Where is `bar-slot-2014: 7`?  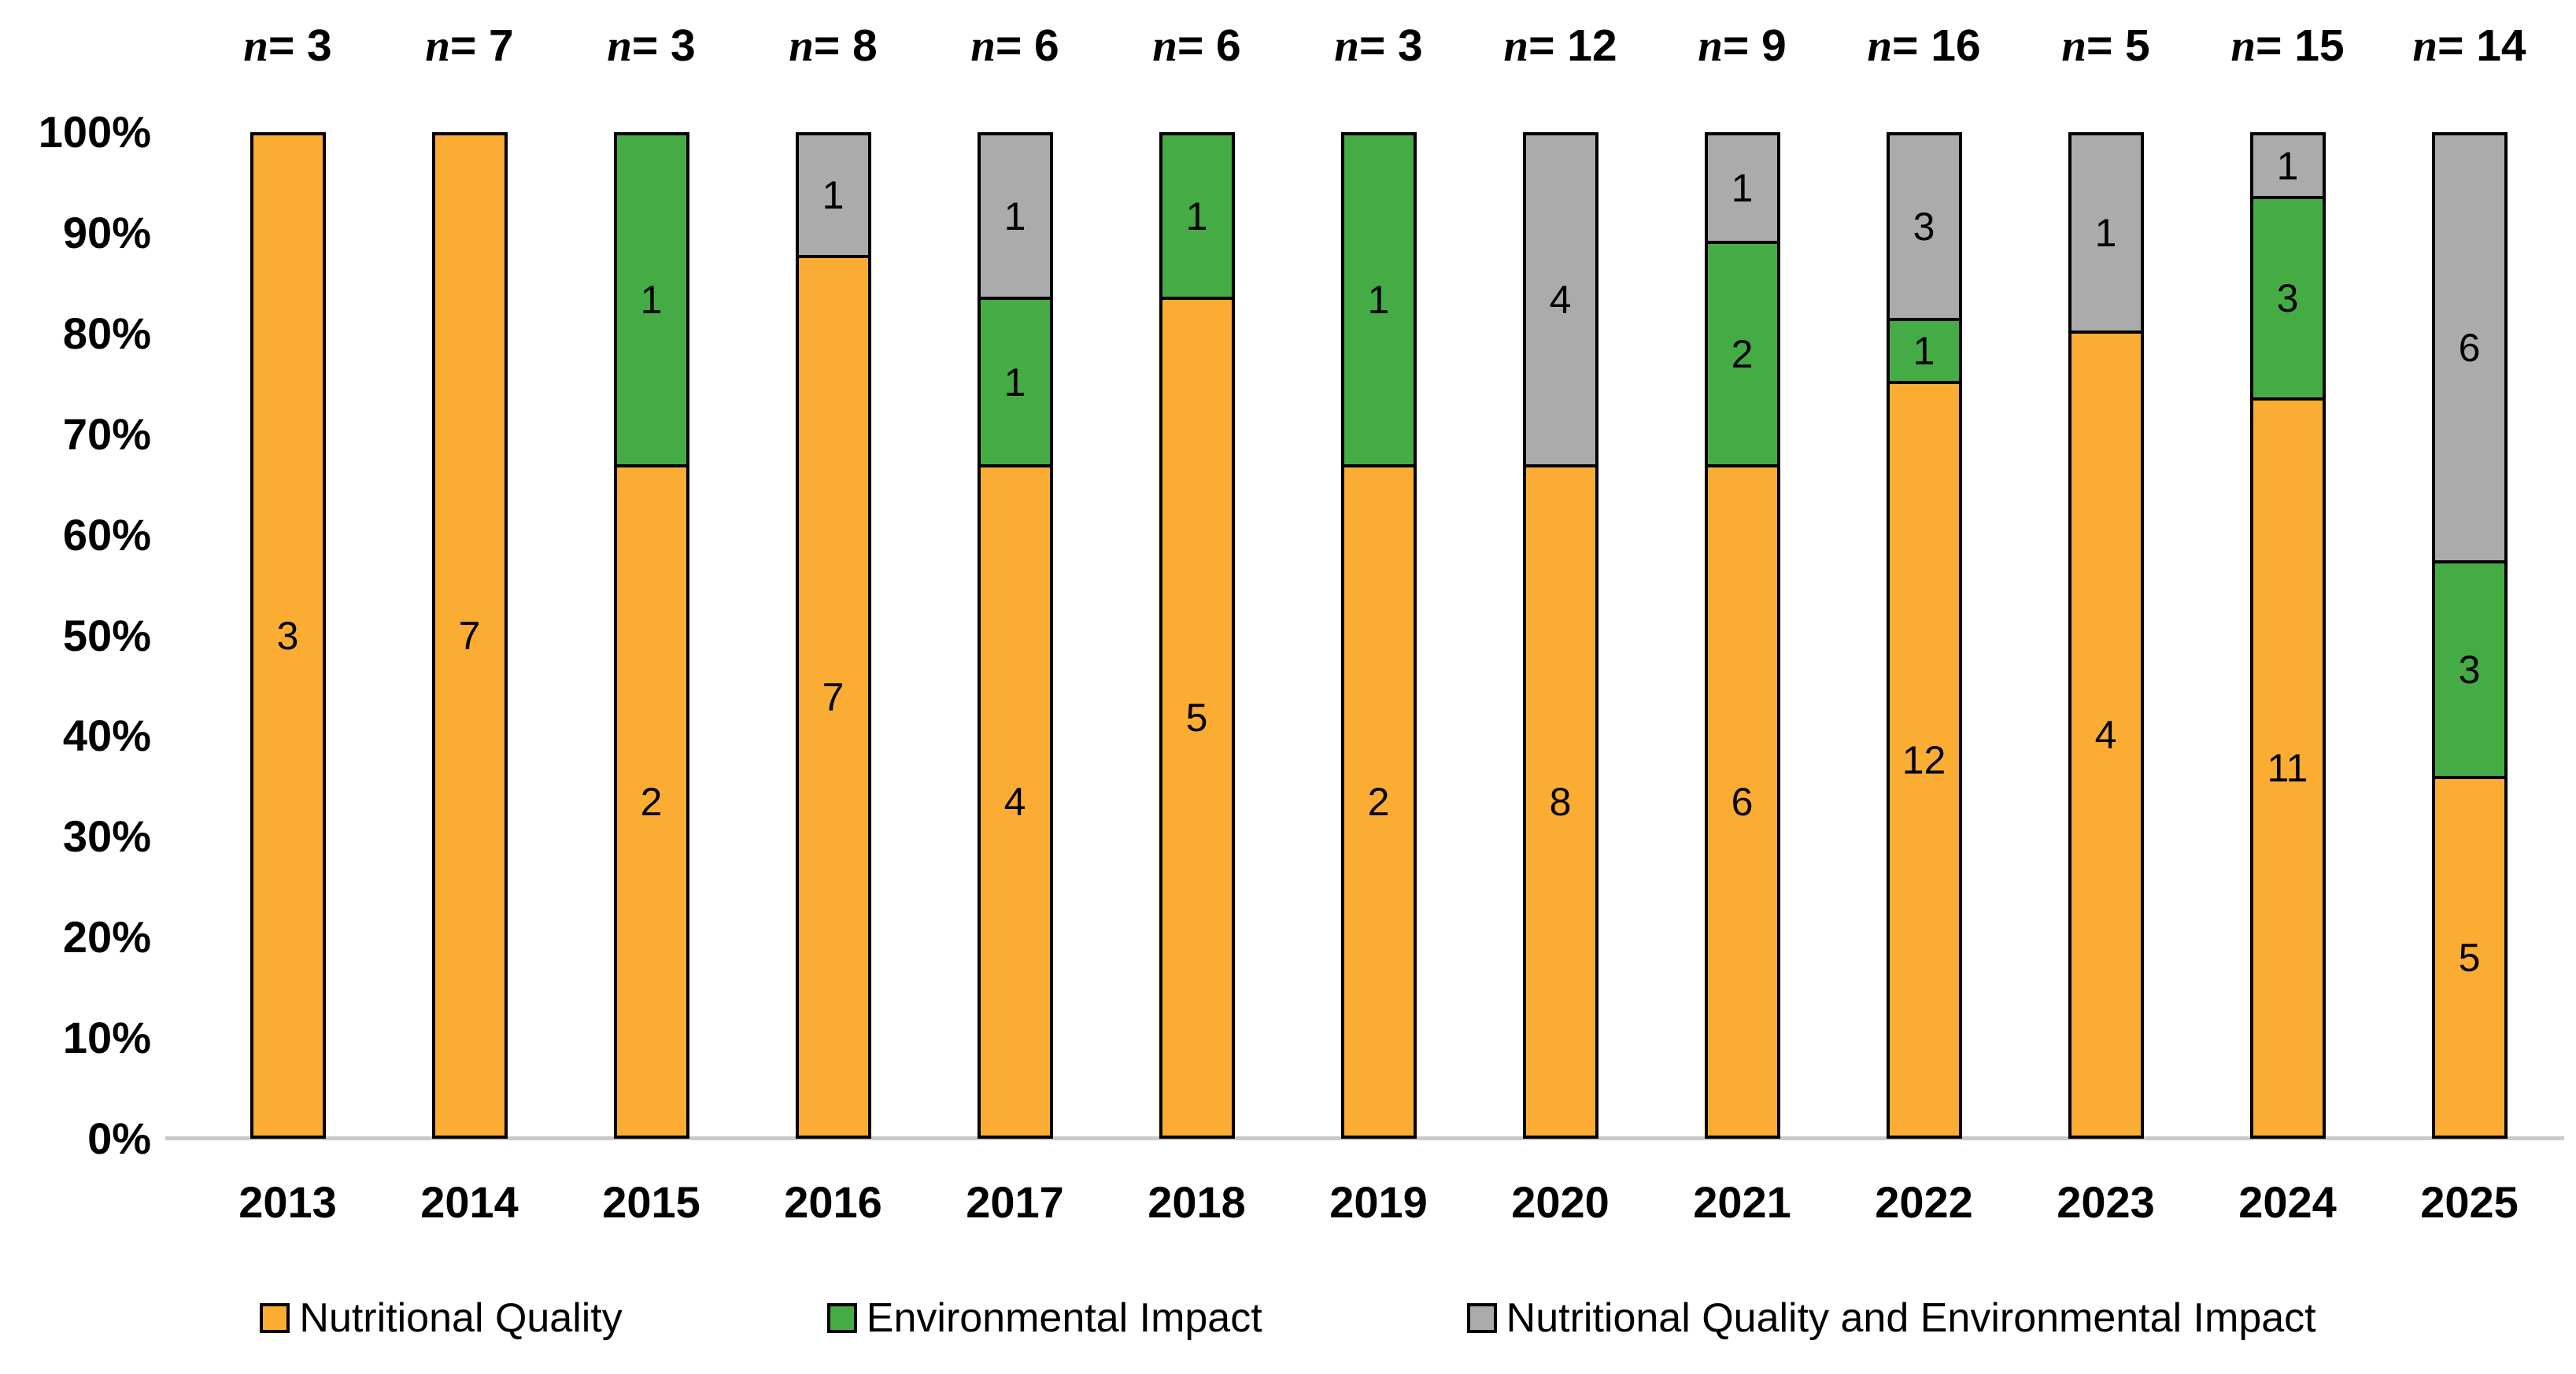
bar-slot-2014: 7 is located at coordinates (470, 635).